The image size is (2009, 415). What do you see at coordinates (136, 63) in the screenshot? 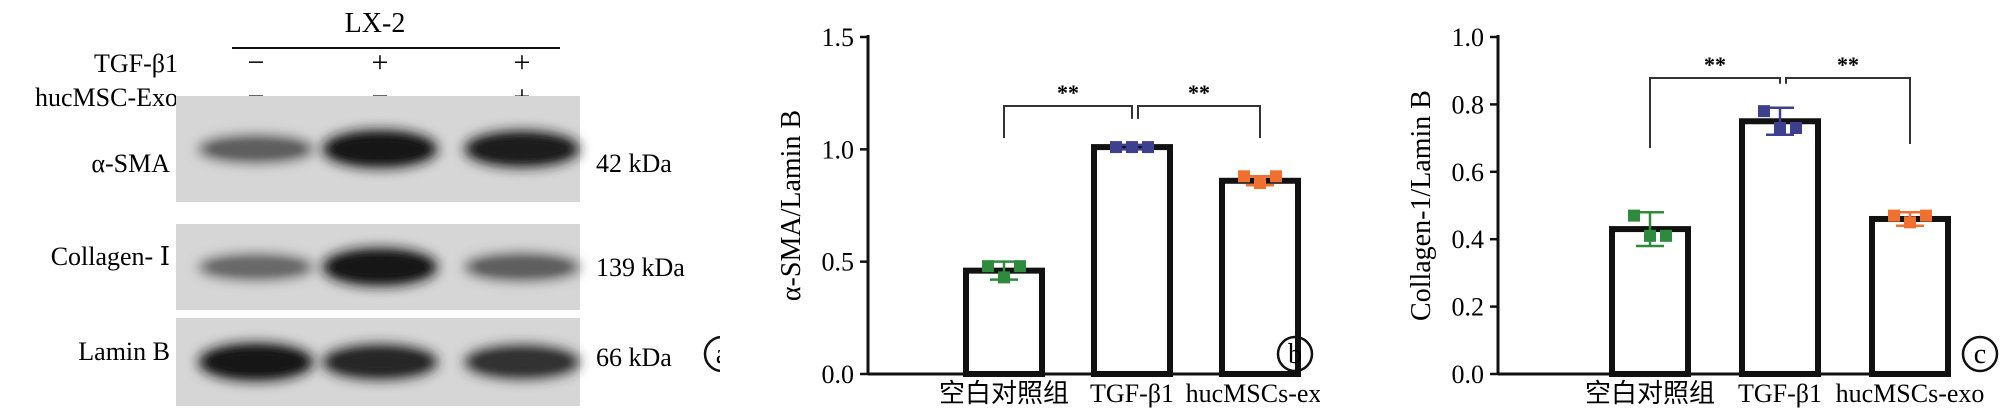
I see `row-label-tgf: TGF-β1` at bounding box center [136, 63].